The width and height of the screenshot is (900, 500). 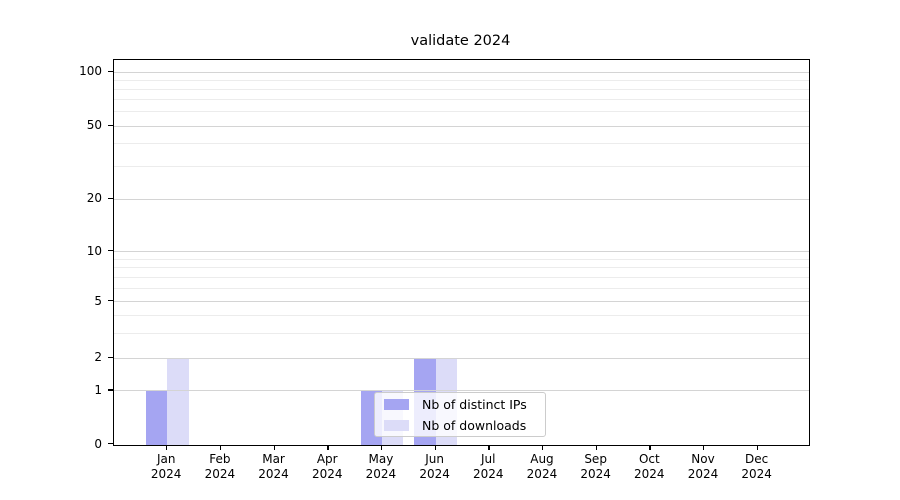 I want to click on legend-swatch-distinct-ips-icon, so click(x=396, y=404).